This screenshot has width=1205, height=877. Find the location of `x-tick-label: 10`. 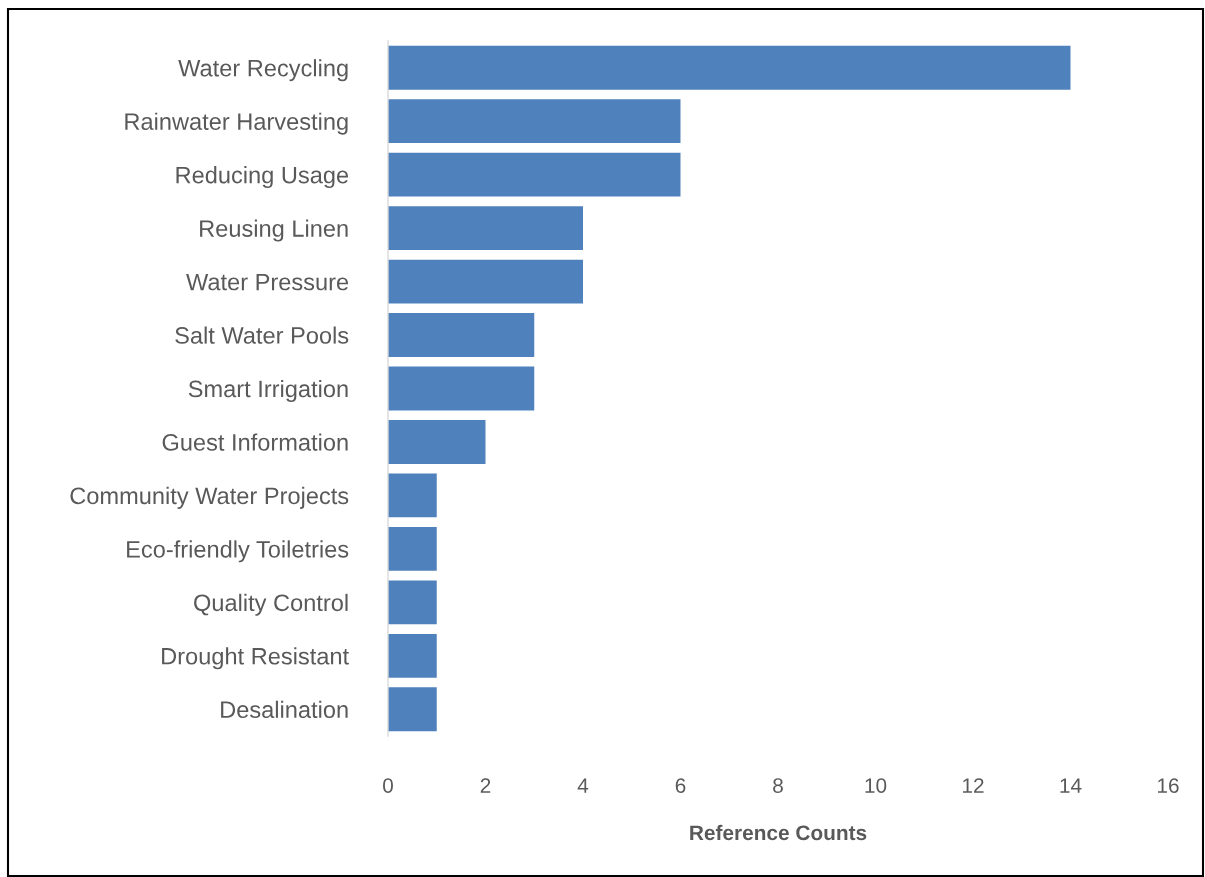

x-tick-label: 10 is located at coordinates (876, 785).